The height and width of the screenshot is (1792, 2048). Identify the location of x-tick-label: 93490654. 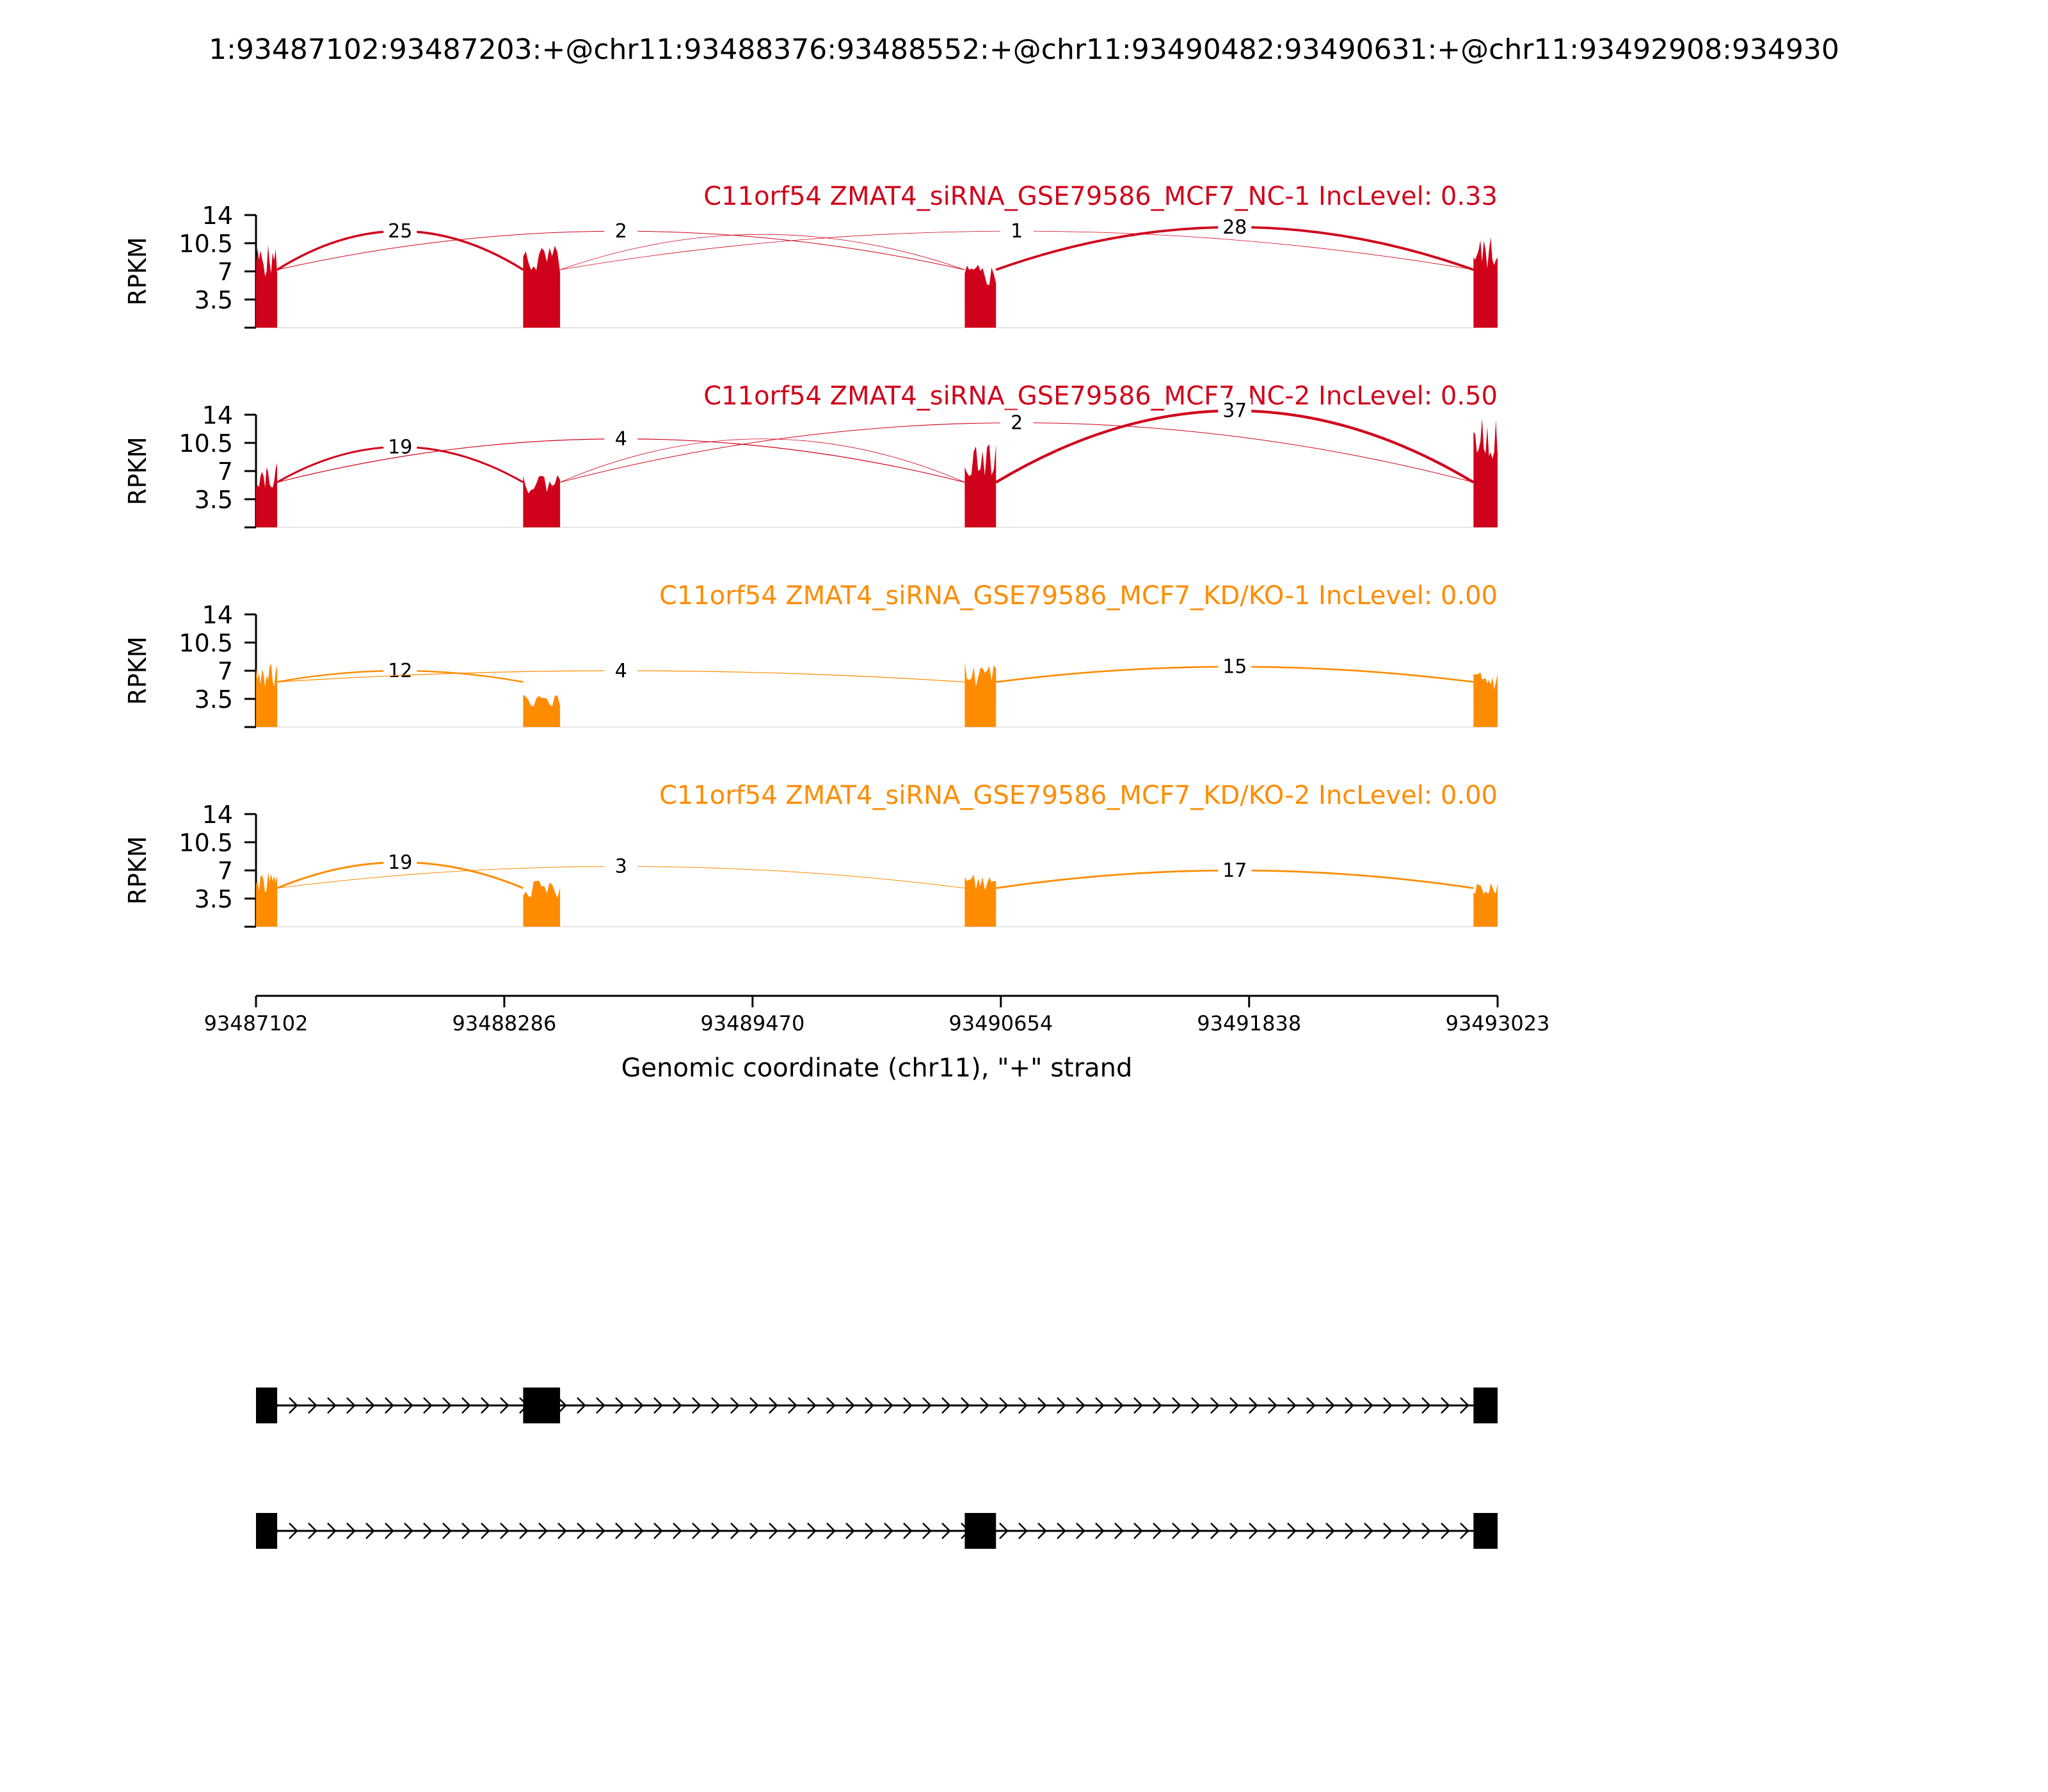
(1000, 1023).